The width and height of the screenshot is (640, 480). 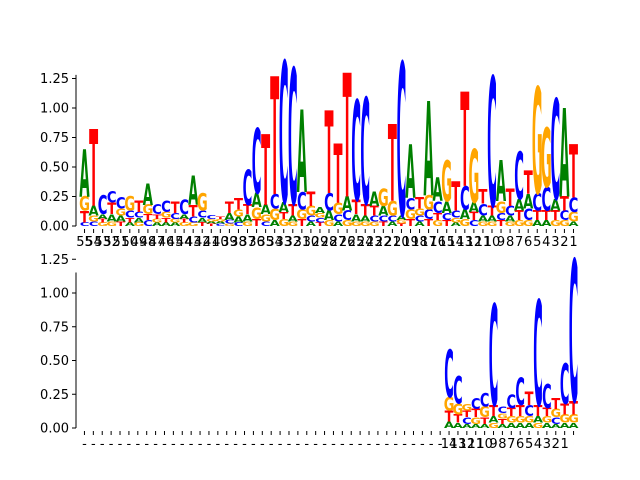 I want to click on y-tick-label: 0.25, so click(x=54, y=395).